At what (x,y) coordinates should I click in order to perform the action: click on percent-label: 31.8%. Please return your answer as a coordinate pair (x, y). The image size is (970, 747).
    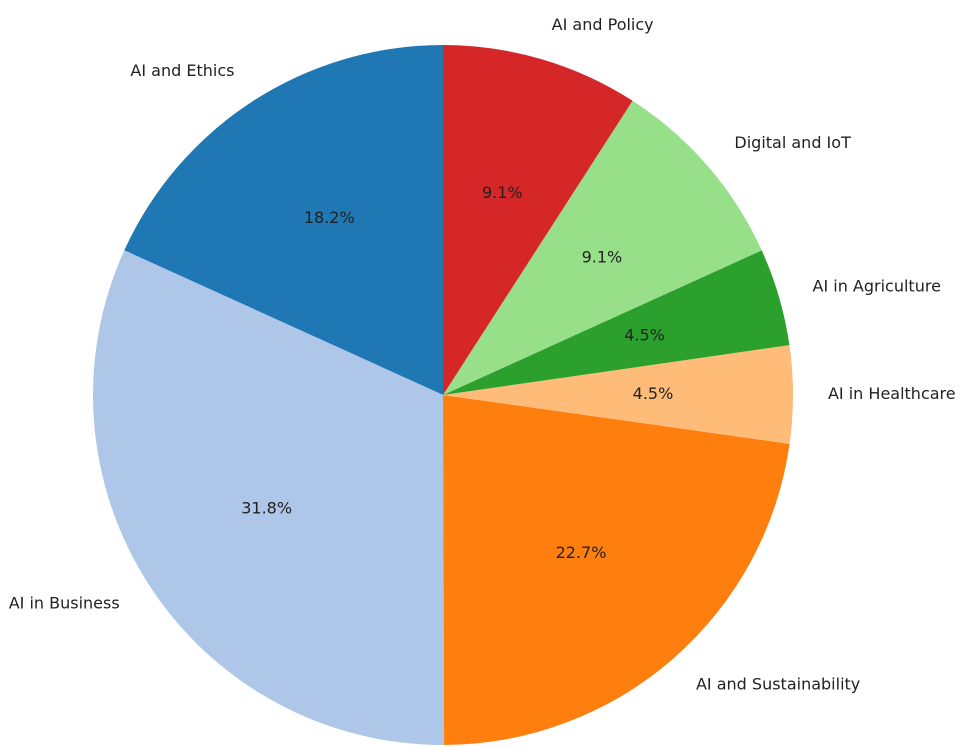
    Looking at the image, I should click on (266, 508).